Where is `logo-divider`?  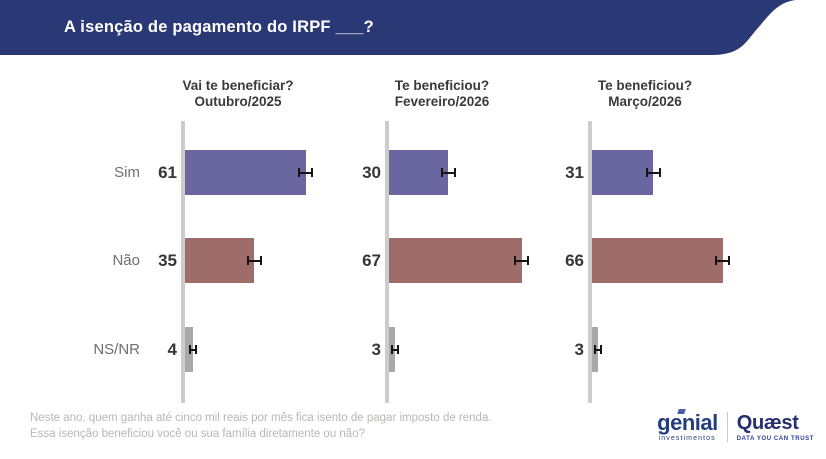
logo-divider is located at coordinates (727, 427).